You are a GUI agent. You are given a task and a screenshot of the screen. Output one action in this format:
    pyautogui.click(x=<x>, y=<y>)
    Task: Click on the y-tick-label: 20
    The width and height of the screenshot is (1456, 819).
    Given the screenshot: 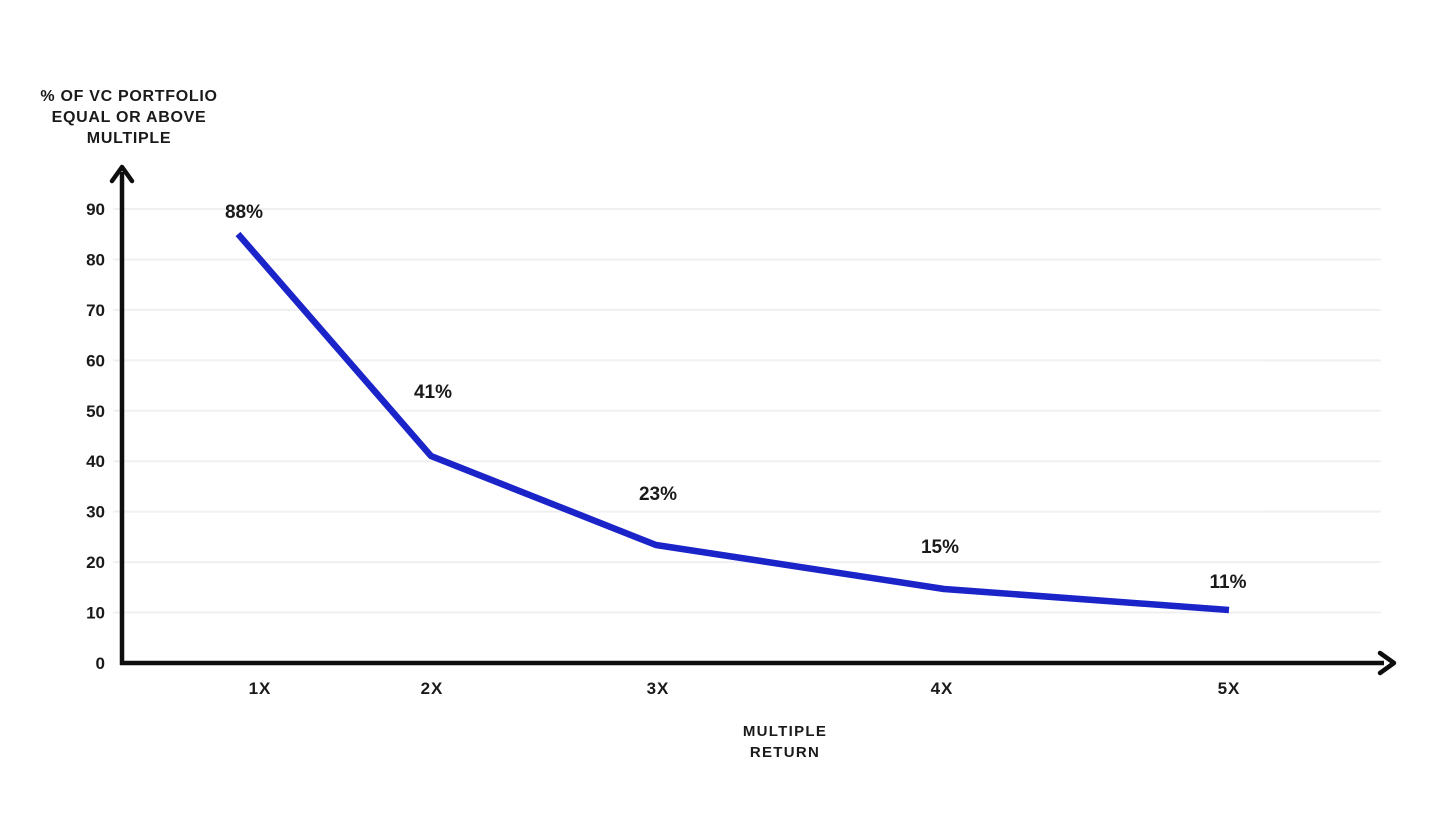 What is the action you would take?
    pyautogui.click(x=95, y=562)
    